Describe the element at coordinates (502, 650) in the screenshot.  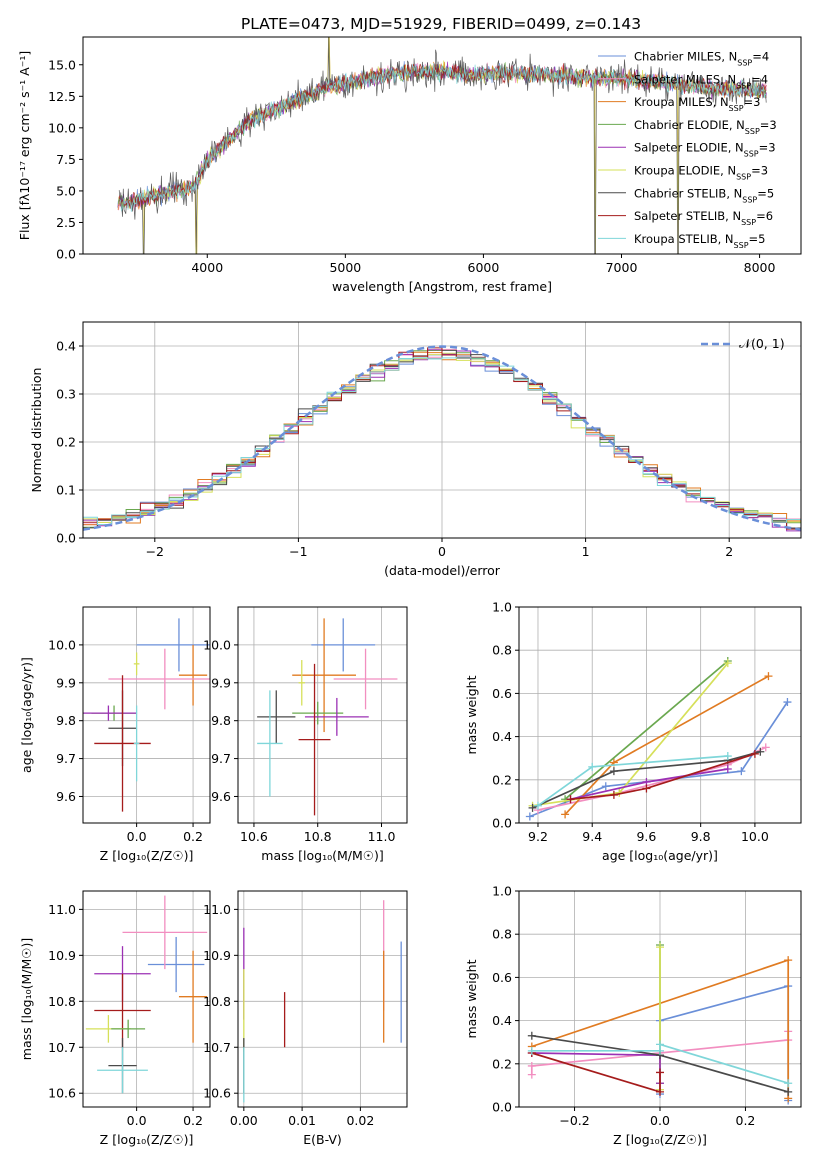
I see `y-tick-label: 0.8` at that location.